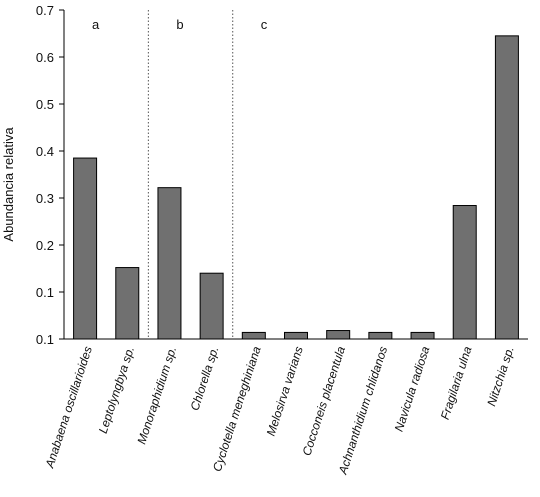 This screenshot has width=540, height=497. What do you see at coordinates (116, 390) in the screenshot?
I see `x-tick-label: Leptolyngbya sp.` at bounding box center [116, 390].